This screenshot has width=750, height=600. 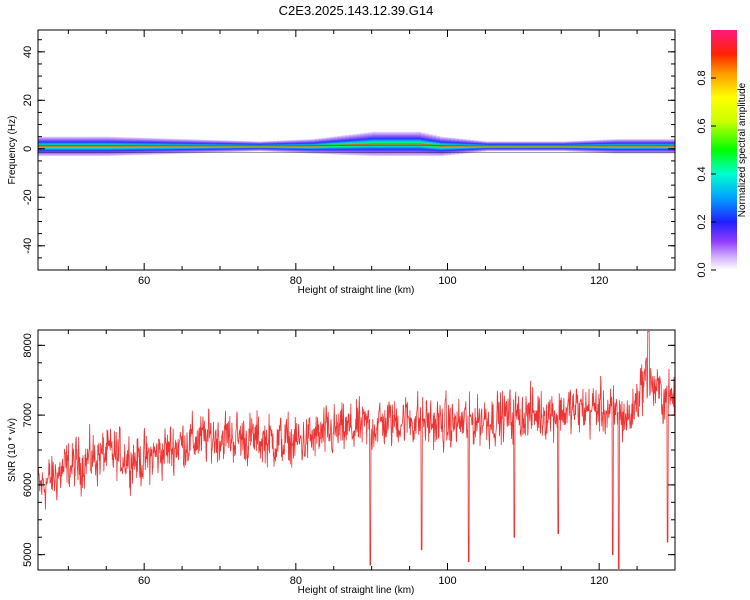 What do you see at coordinates (702, 77) in the screenshot?
I see `colorbar-tick-label: 0.8` at bounding box center [702, 77].